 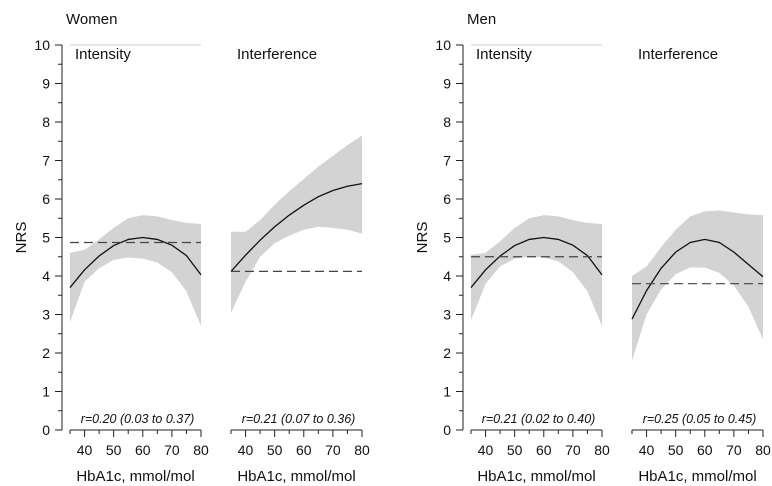 I want to click on group-title-women: Women, so click(x=91, y=19).